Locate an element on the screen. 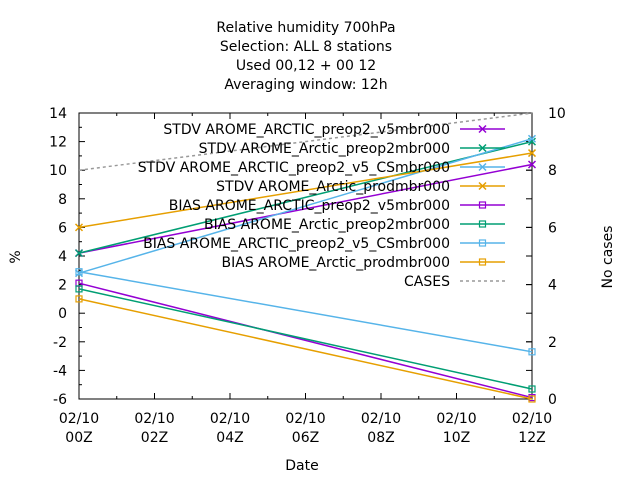 The image size is (640, 480). legend-label: BIAS AROME_Arctic_preop2mbr000 is located at coordinates (327, 225).